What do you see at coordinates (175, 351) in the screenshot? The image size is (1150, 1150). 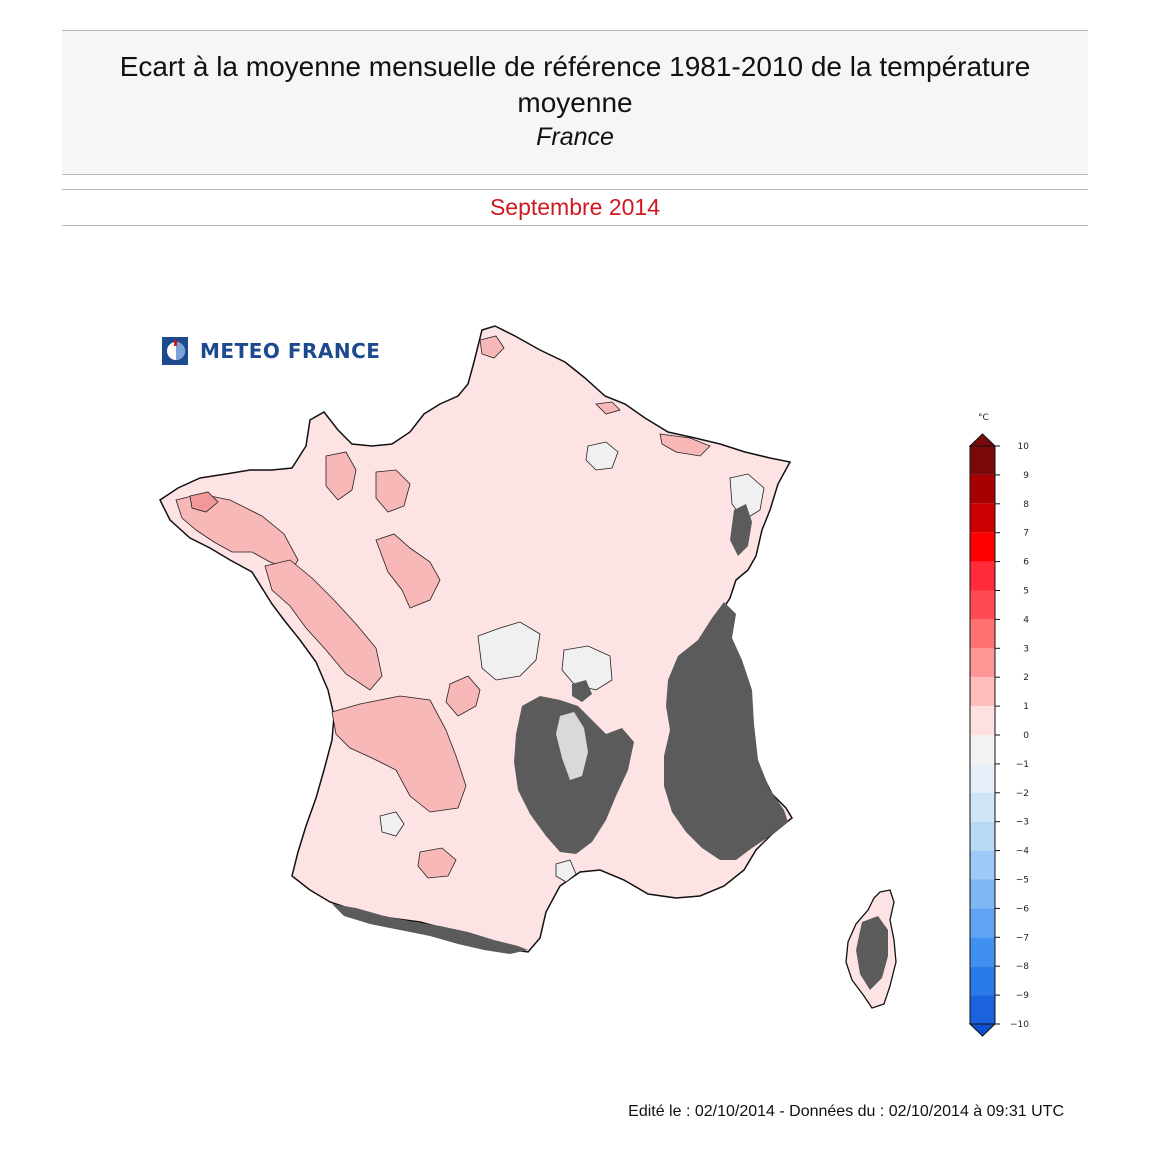 I see `meteo-france-emblem-icon` at bounding box center [175, 351].